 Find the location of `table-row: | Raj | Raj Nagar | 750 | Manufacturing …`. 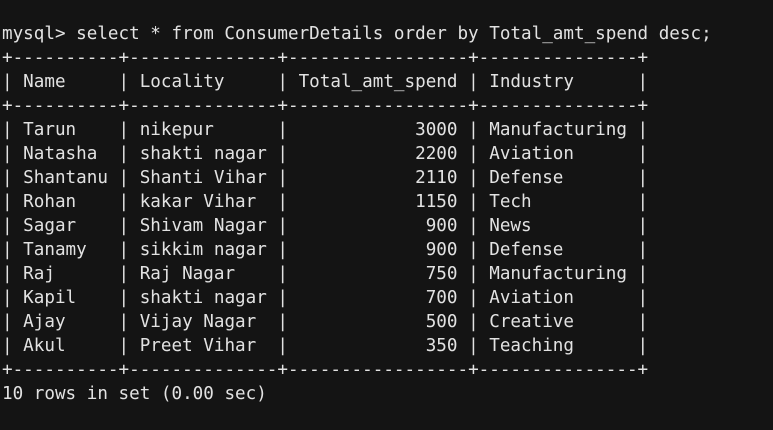

table-row: | Raj | Raj Nagar | 750 | Manufacturing … is located at coordinates (325, 274).